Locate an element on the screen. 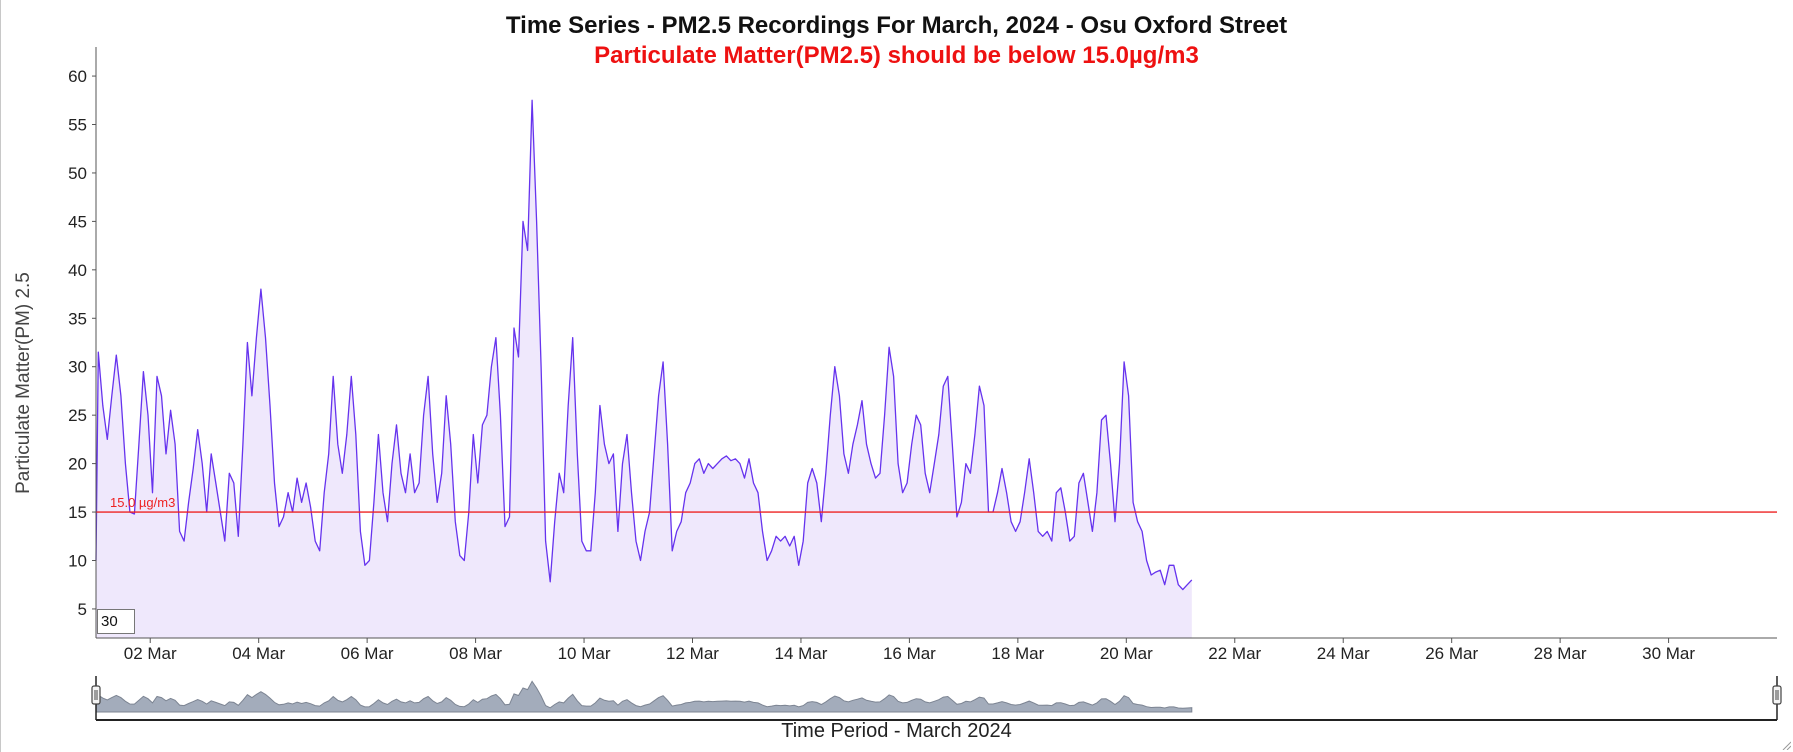  y-tick-label: 50 is located at coordinates (77, 173).